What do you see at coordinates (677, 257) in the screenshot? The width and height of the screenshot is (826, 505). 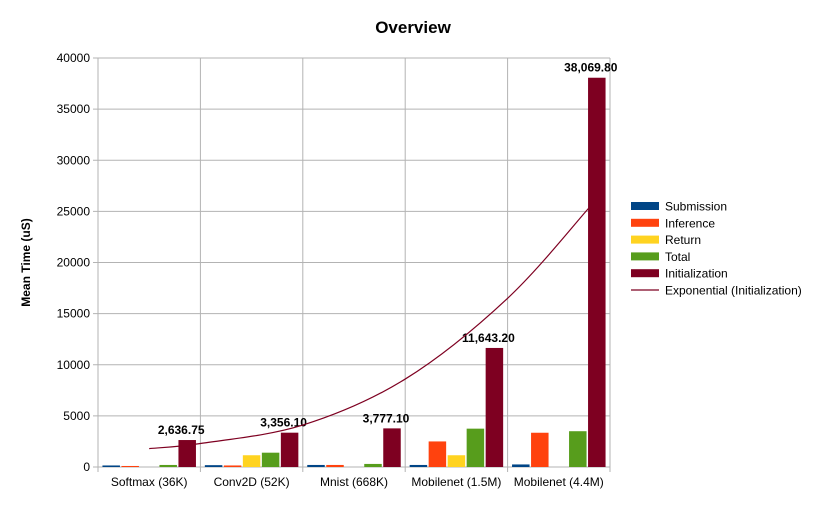 I see `legend-label: Total` at bounding box center [677, 257].